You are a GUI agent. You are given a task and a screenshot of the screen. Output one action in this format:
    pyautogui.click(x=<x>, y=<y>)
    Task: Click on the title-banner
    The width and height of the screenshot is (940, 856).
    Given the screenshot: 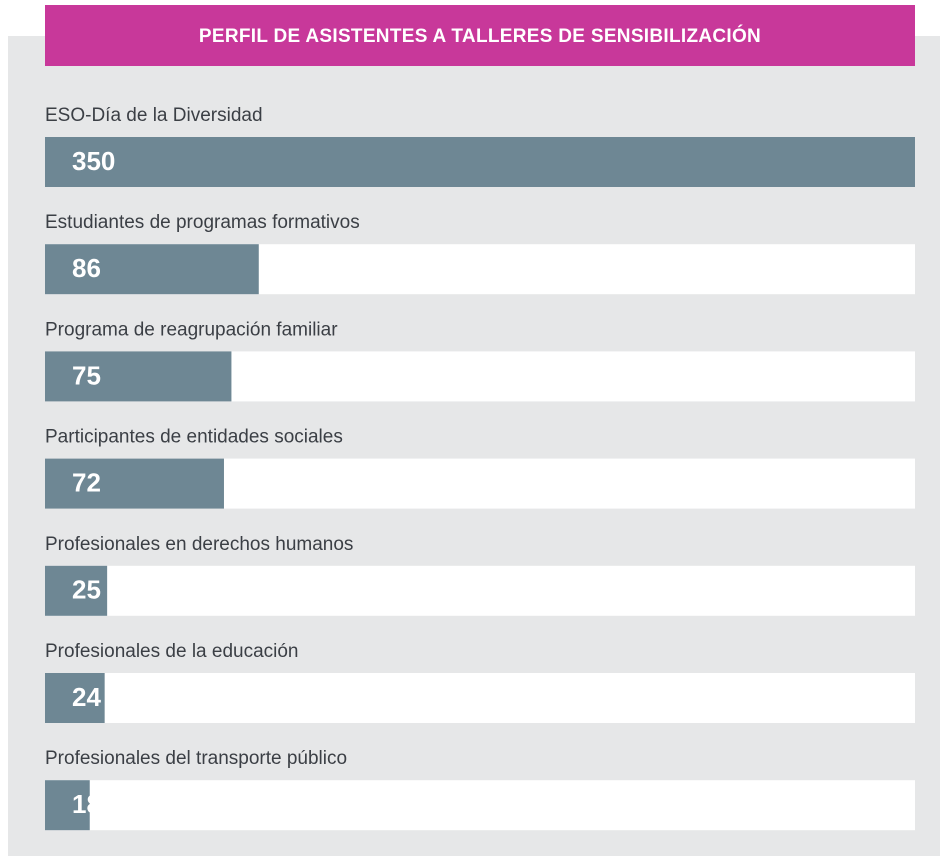 What is the action you would take?
    pyautogui.click(x=480, y=35)
    